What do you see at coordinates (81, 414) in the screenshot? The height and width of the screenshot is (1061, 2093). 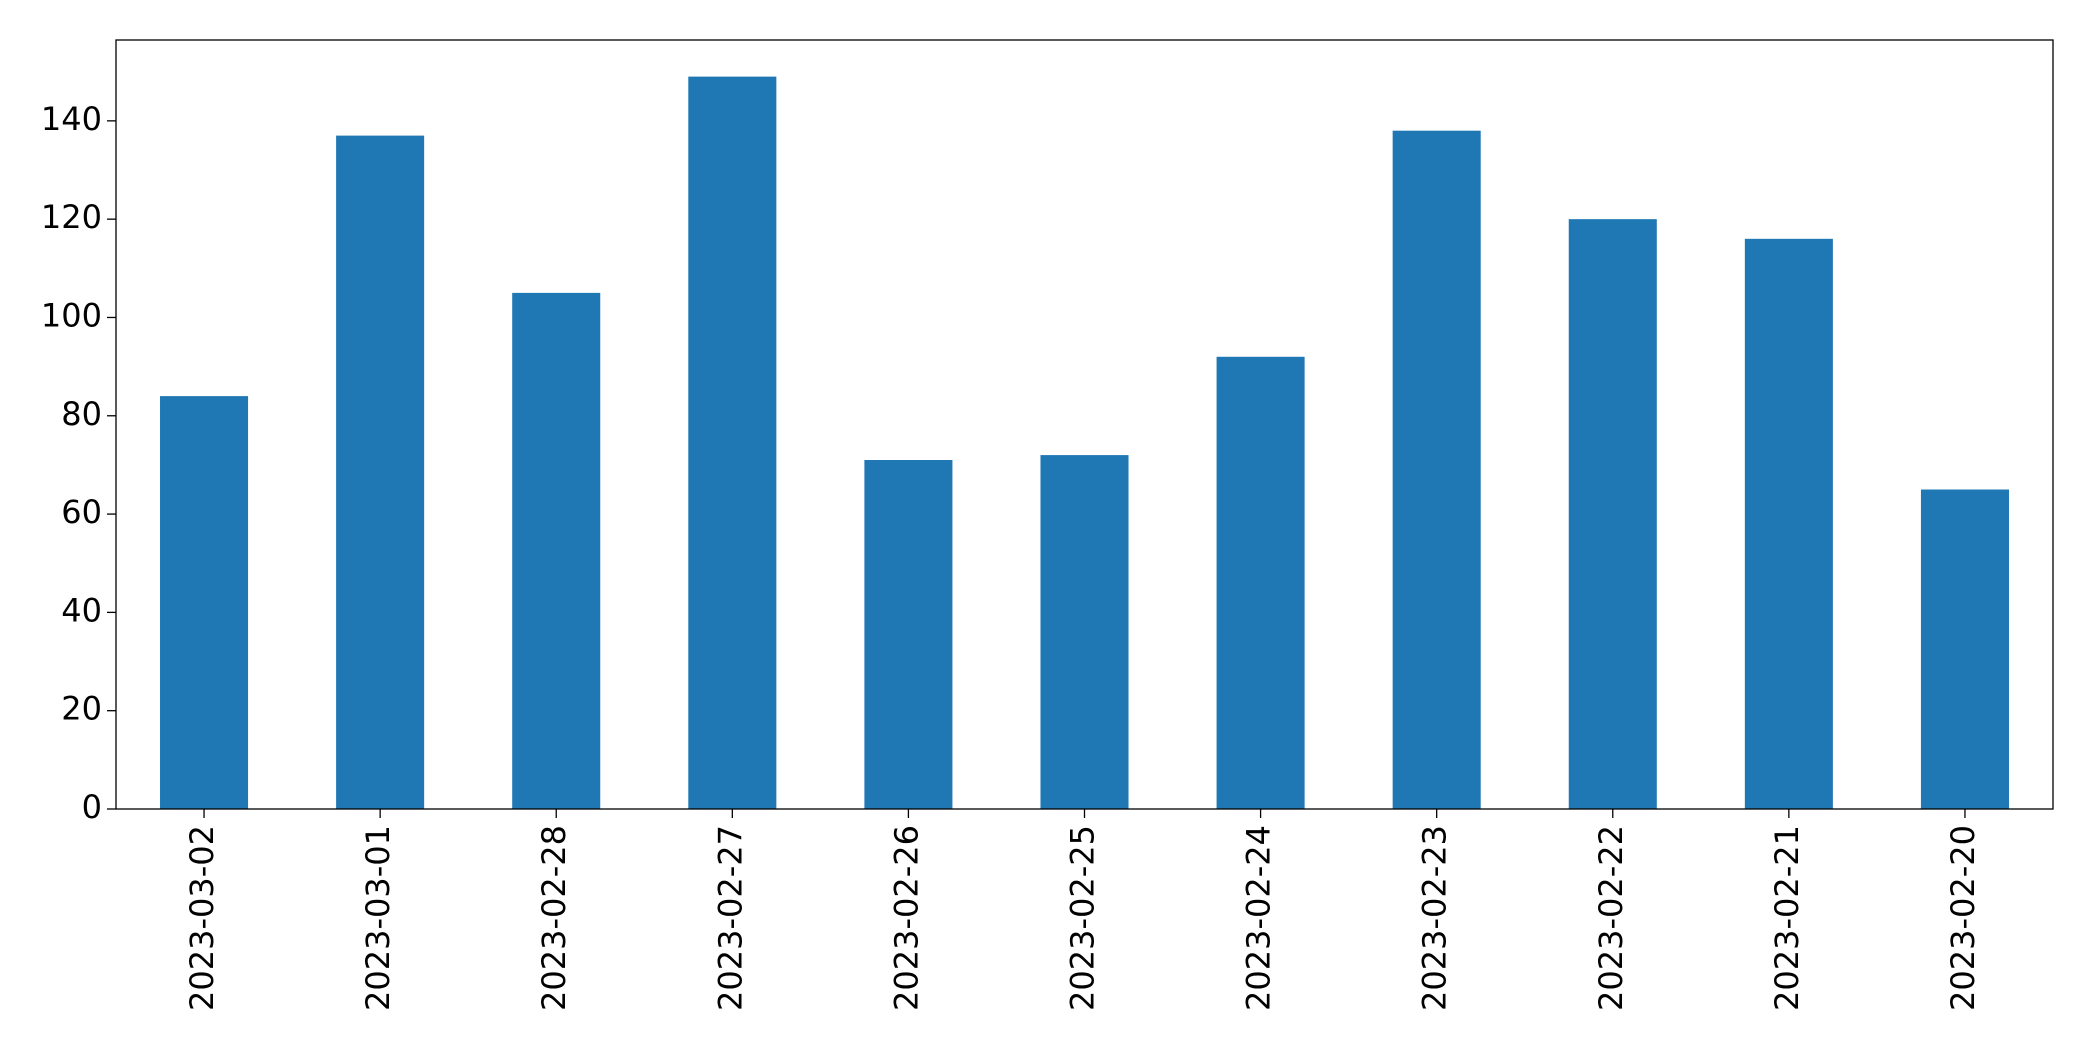 I see `y-tick-label: 80` at bounding box center [81, 414].